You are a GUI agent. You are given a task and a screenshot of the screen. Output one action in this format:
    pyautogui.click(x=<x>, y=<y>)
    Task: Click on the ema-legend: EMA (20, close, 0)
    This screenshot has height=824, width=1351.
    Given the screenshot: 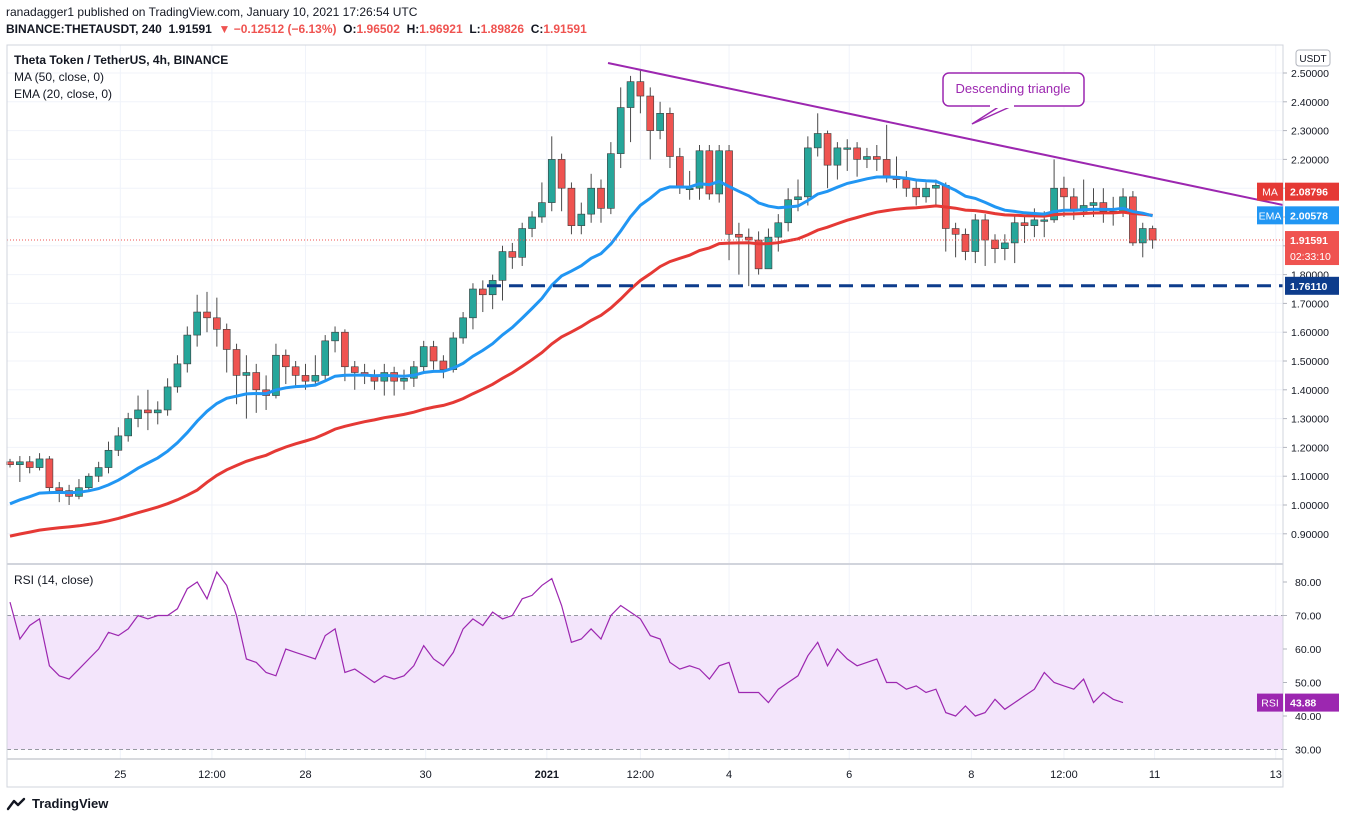 What is the action you would take?
    pyautogui.click(x=63, y=94)
    